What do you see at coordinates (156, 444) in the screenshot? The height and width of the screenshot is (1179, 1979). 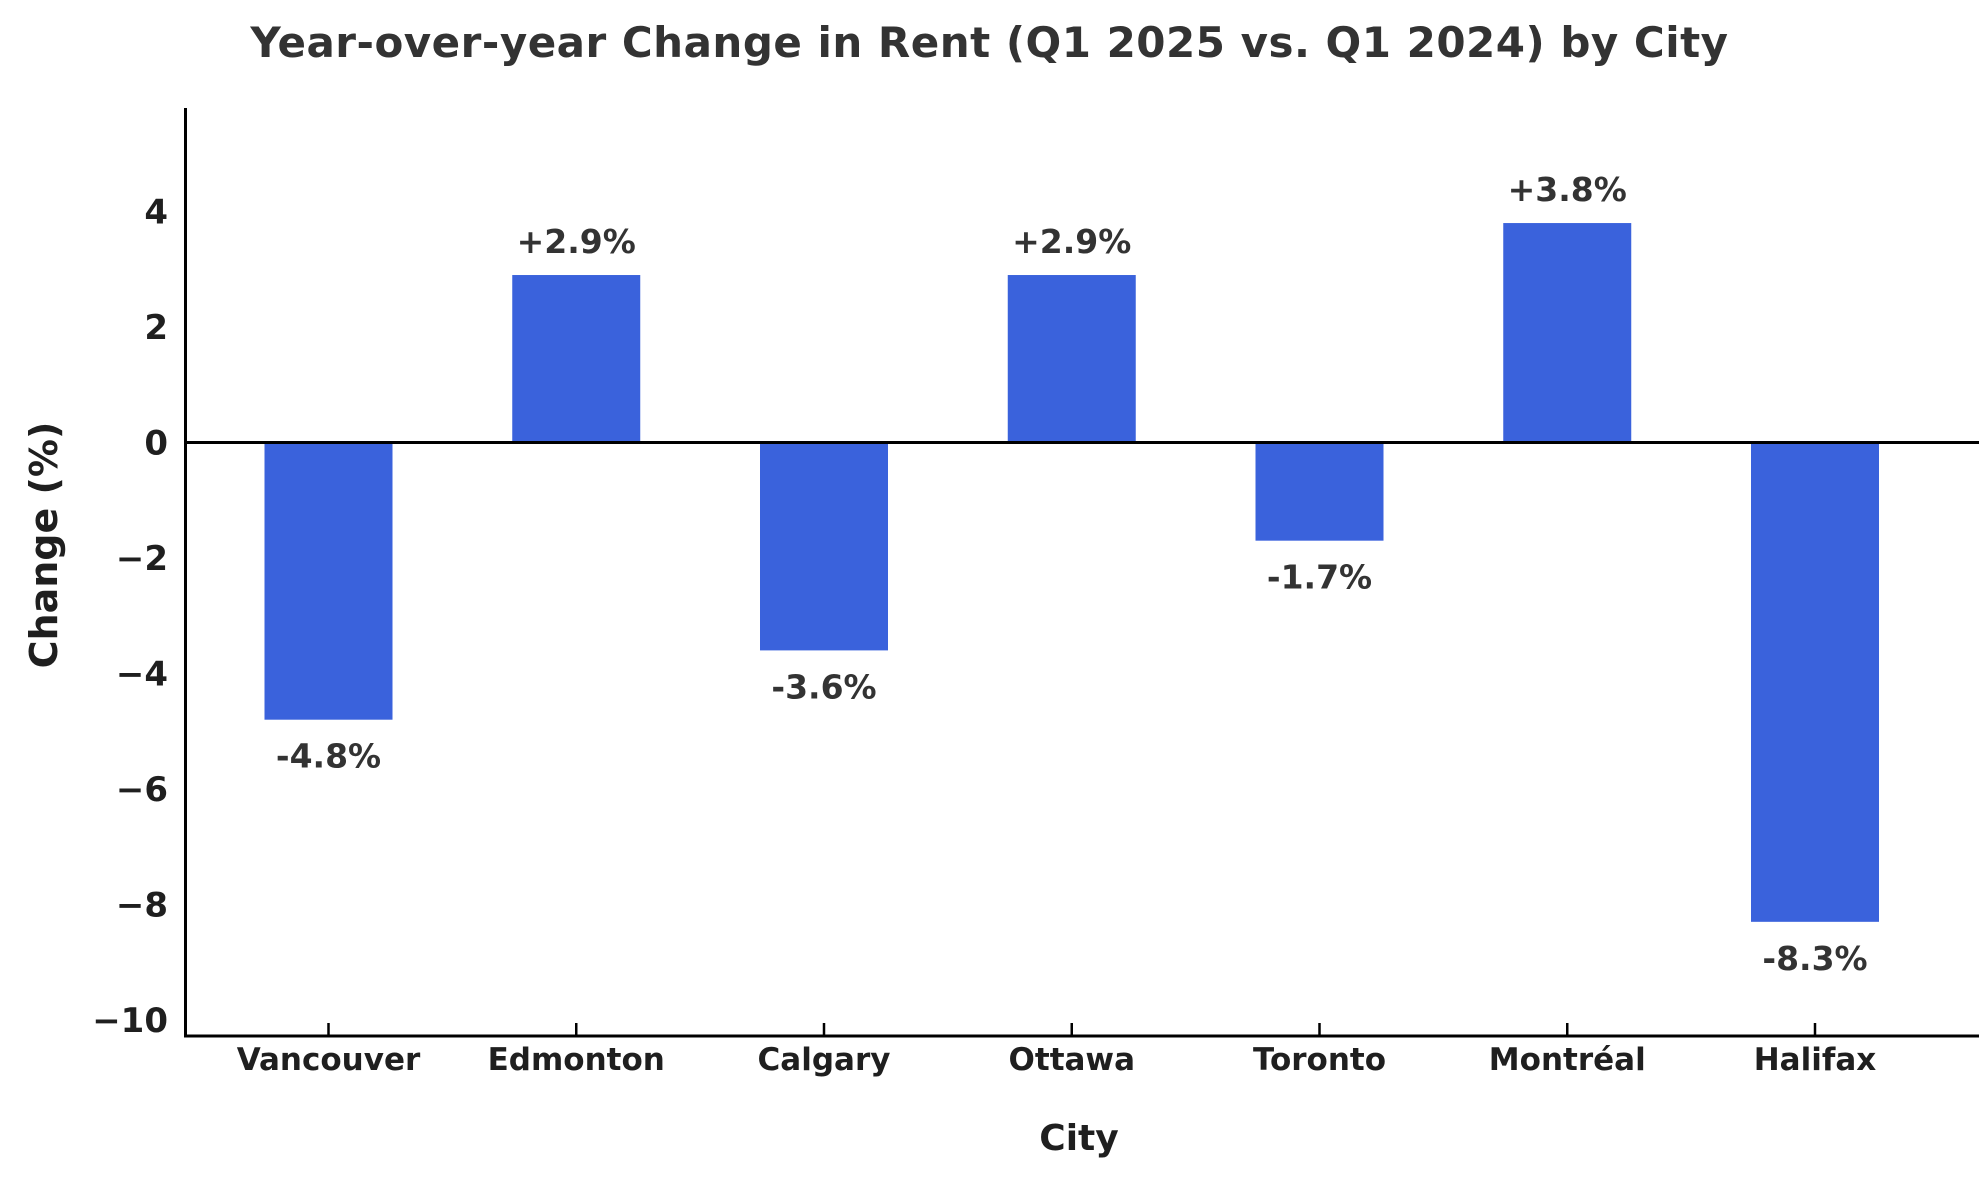 I see `y-tick-label: 0` at bounding box center [156, 444].